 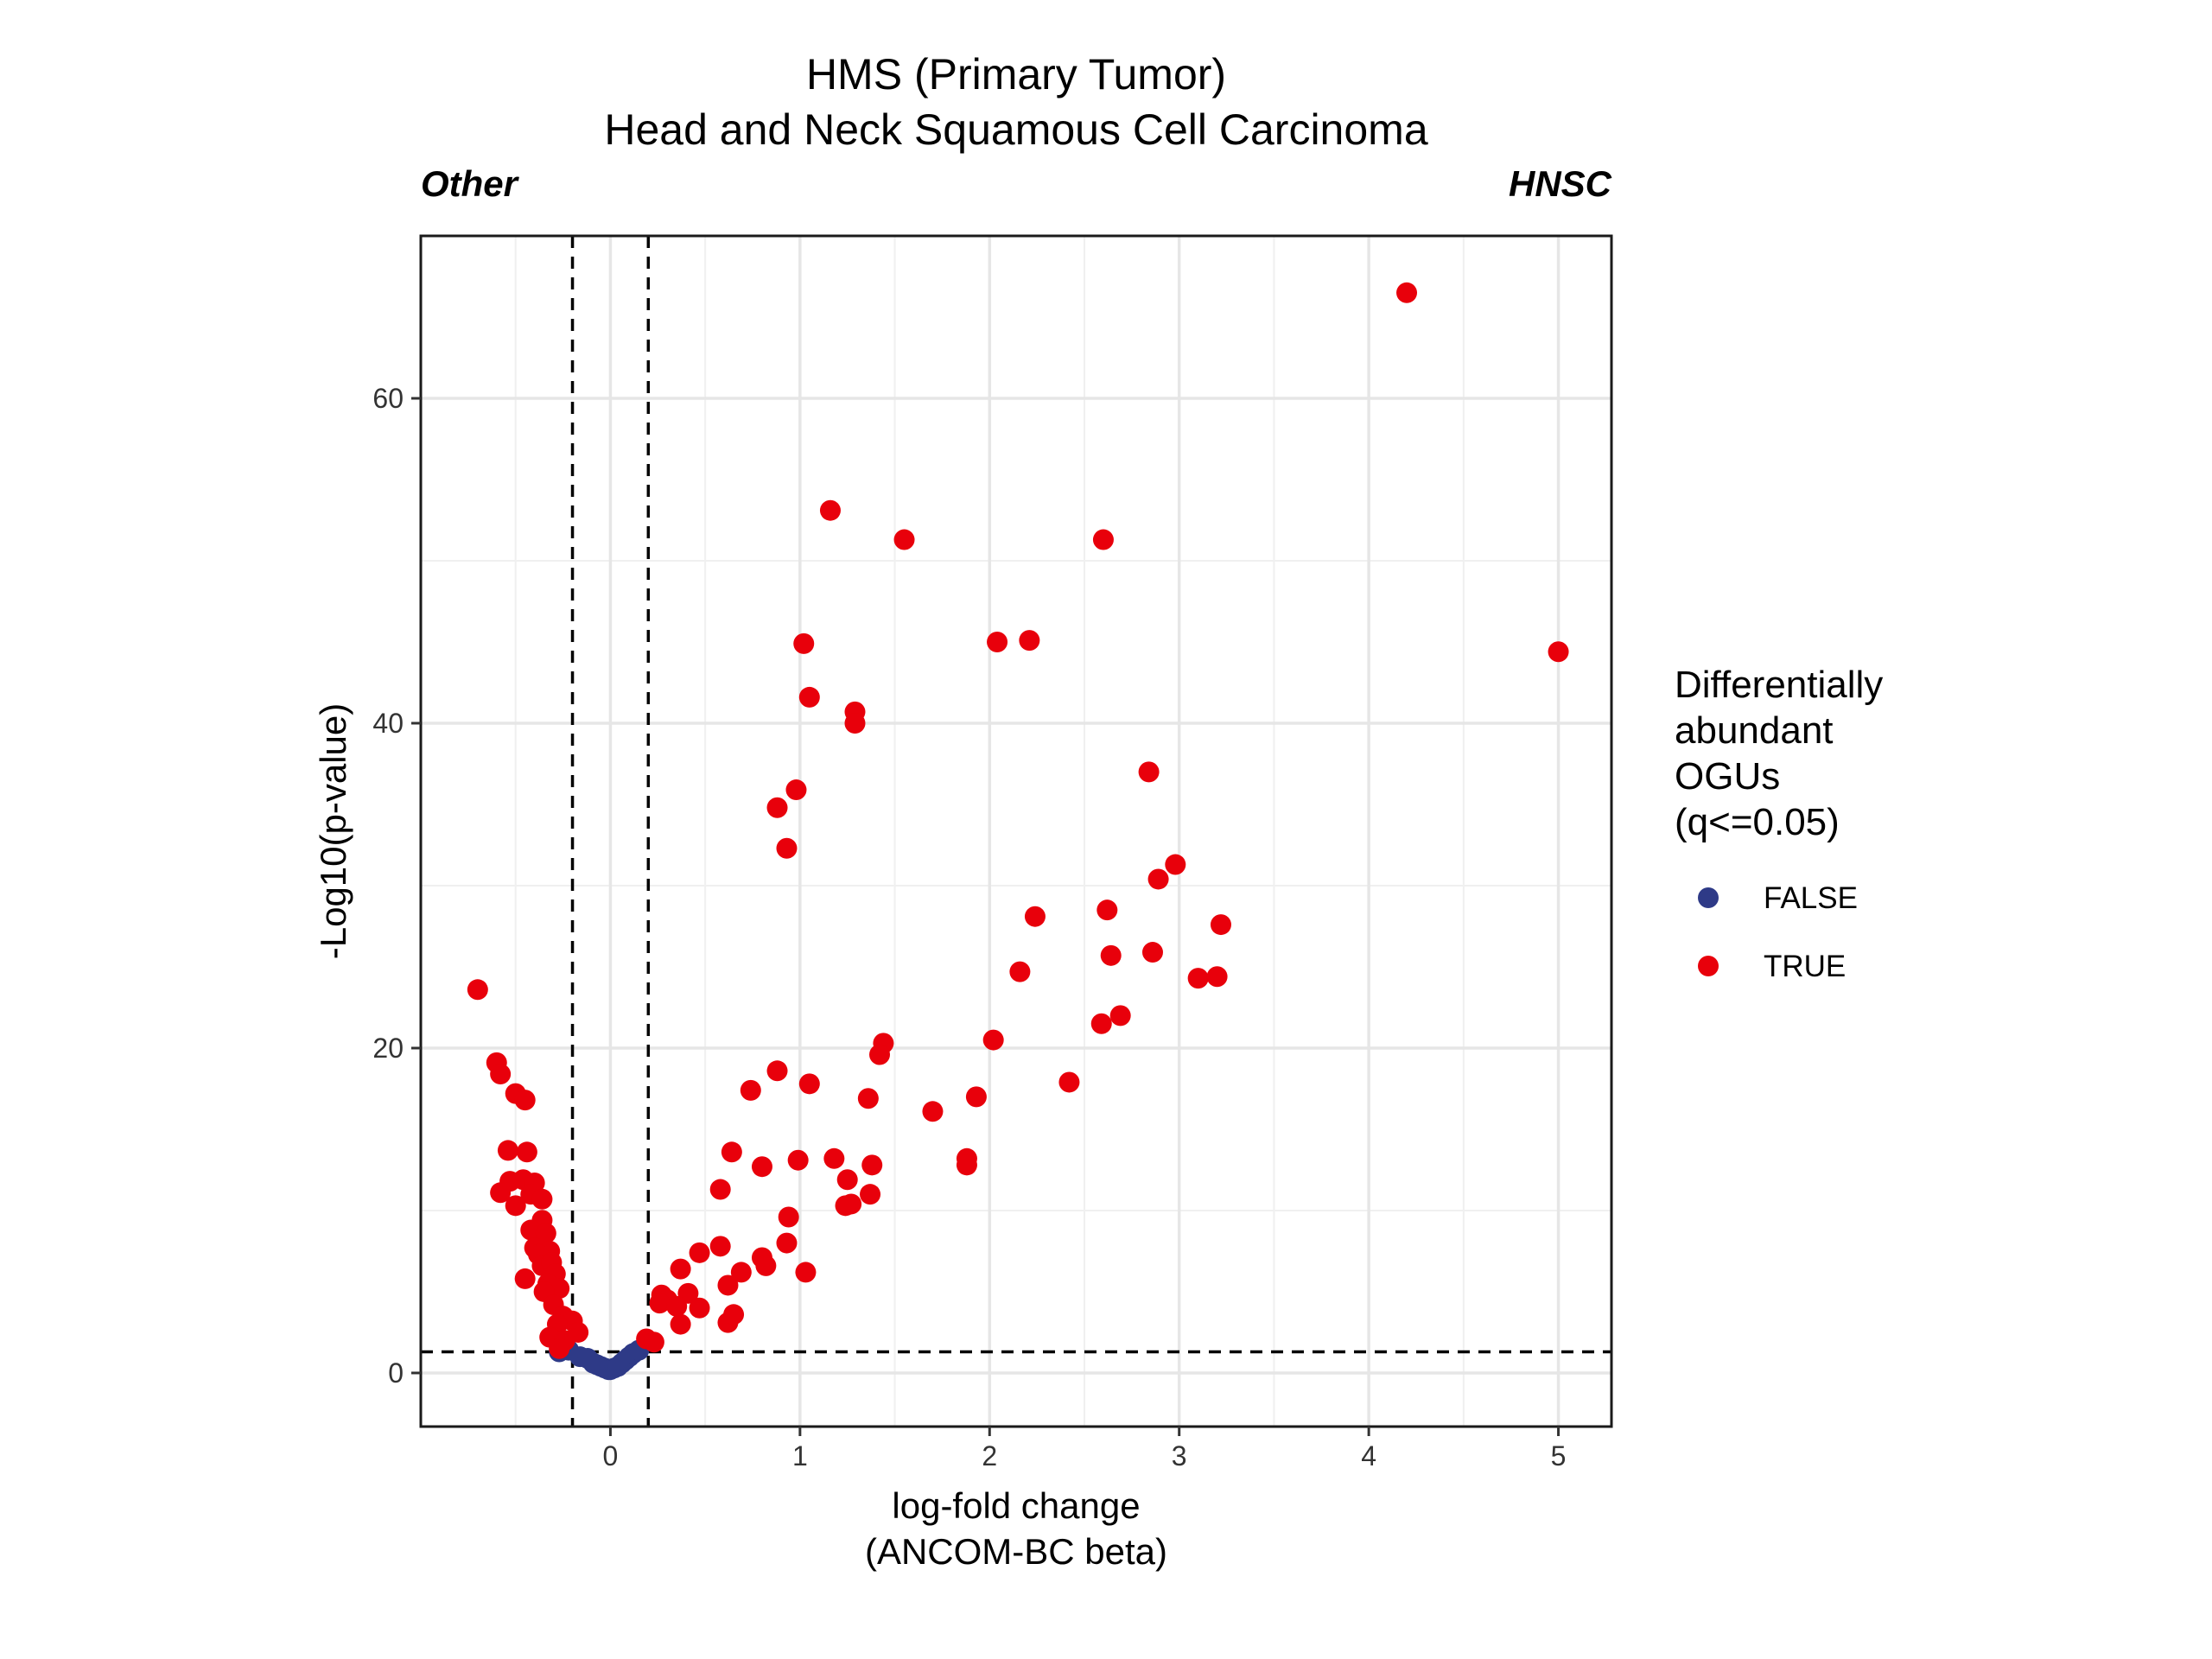 What do you see at coordinates (1016, 74) in the screenshot?
I see `chart-title: HMS (Primary Tumor)` at bounding box center [1016, 74].